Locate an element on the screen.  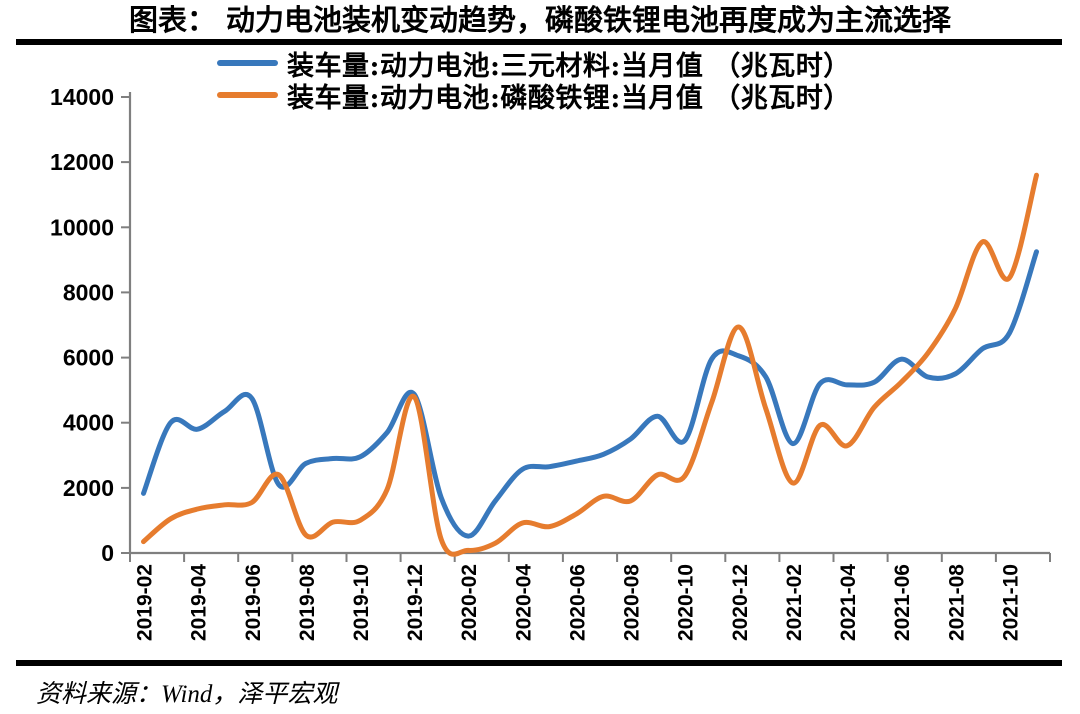
x-tick-label: 2020-08 is located at coordinates (632, 602).